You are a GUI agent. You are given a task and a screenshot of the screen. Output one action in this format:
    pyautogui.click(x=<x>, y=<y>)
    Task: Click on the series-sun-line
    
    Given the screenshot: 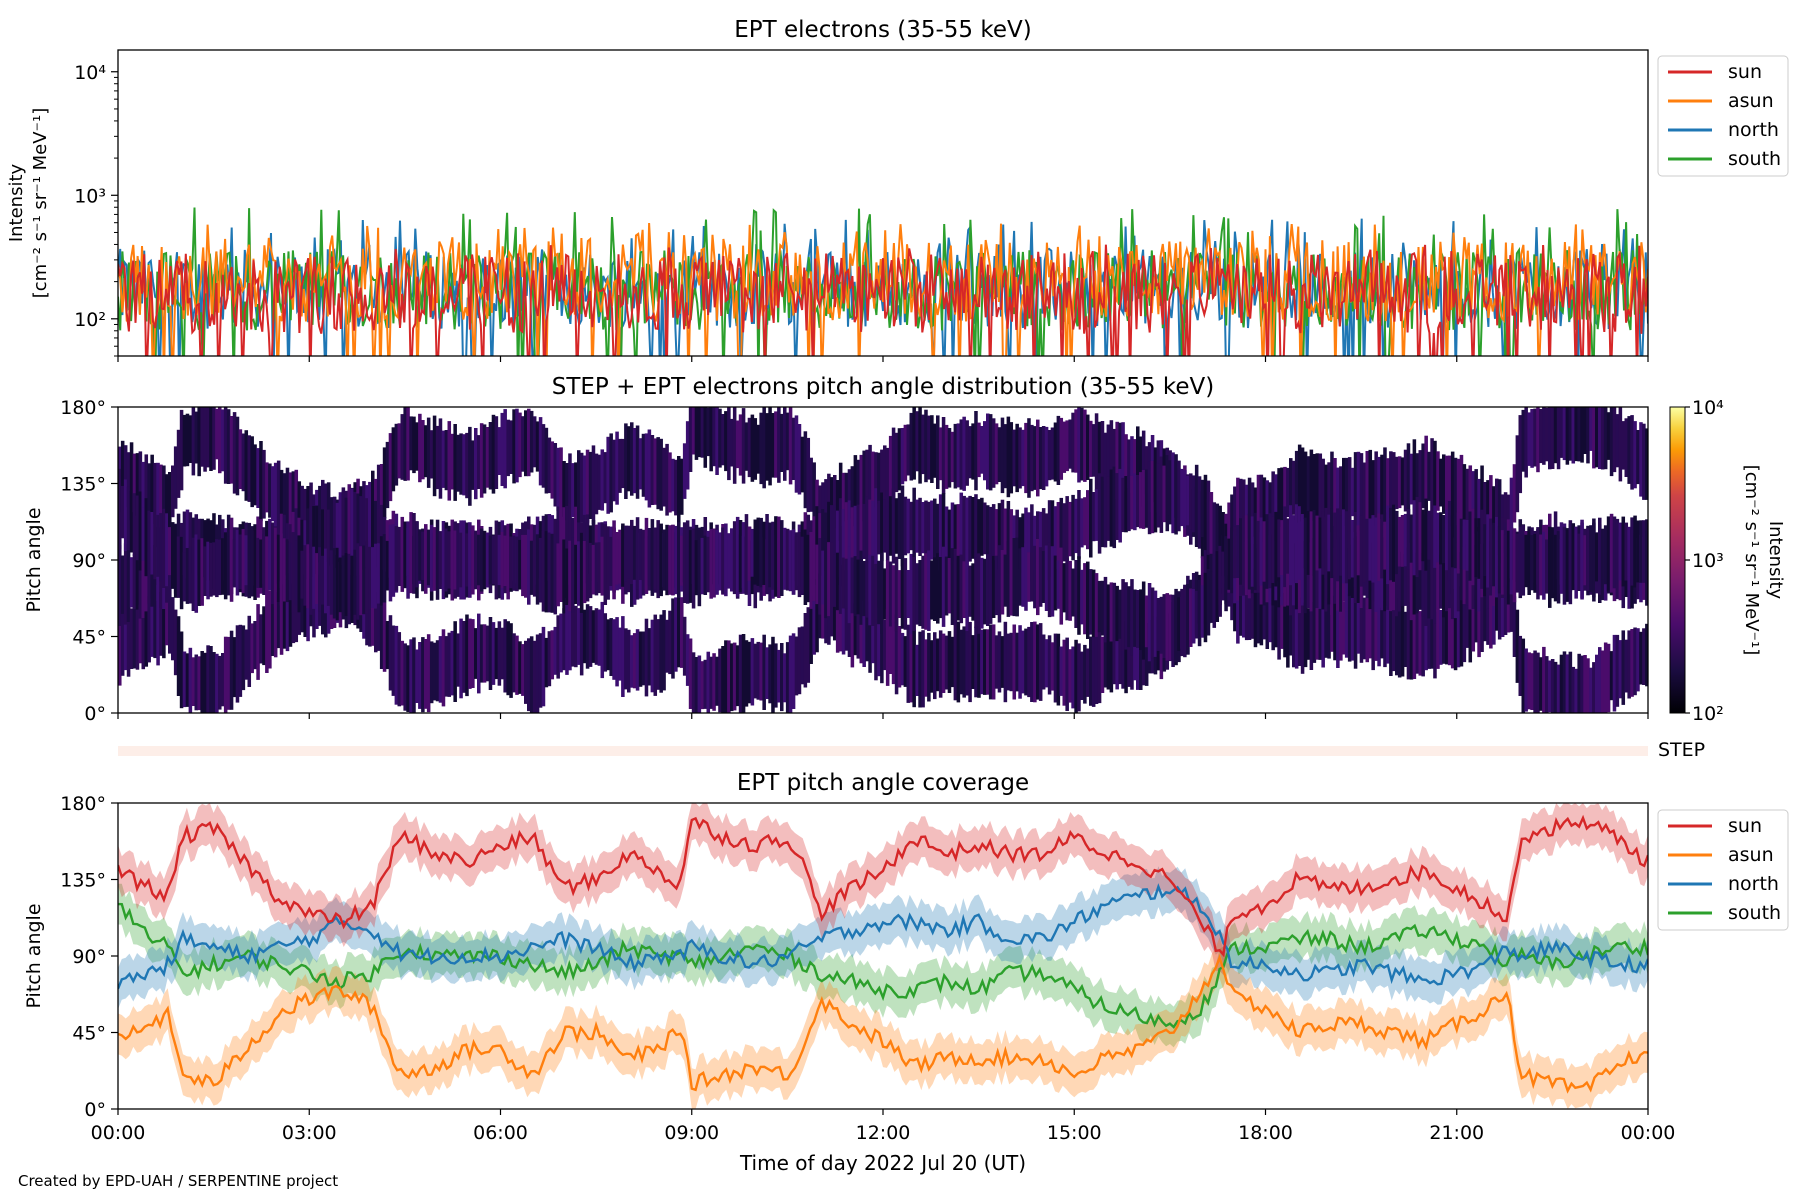 What is the action you would take?
    pyautogui.click(x=883, y=886)
    